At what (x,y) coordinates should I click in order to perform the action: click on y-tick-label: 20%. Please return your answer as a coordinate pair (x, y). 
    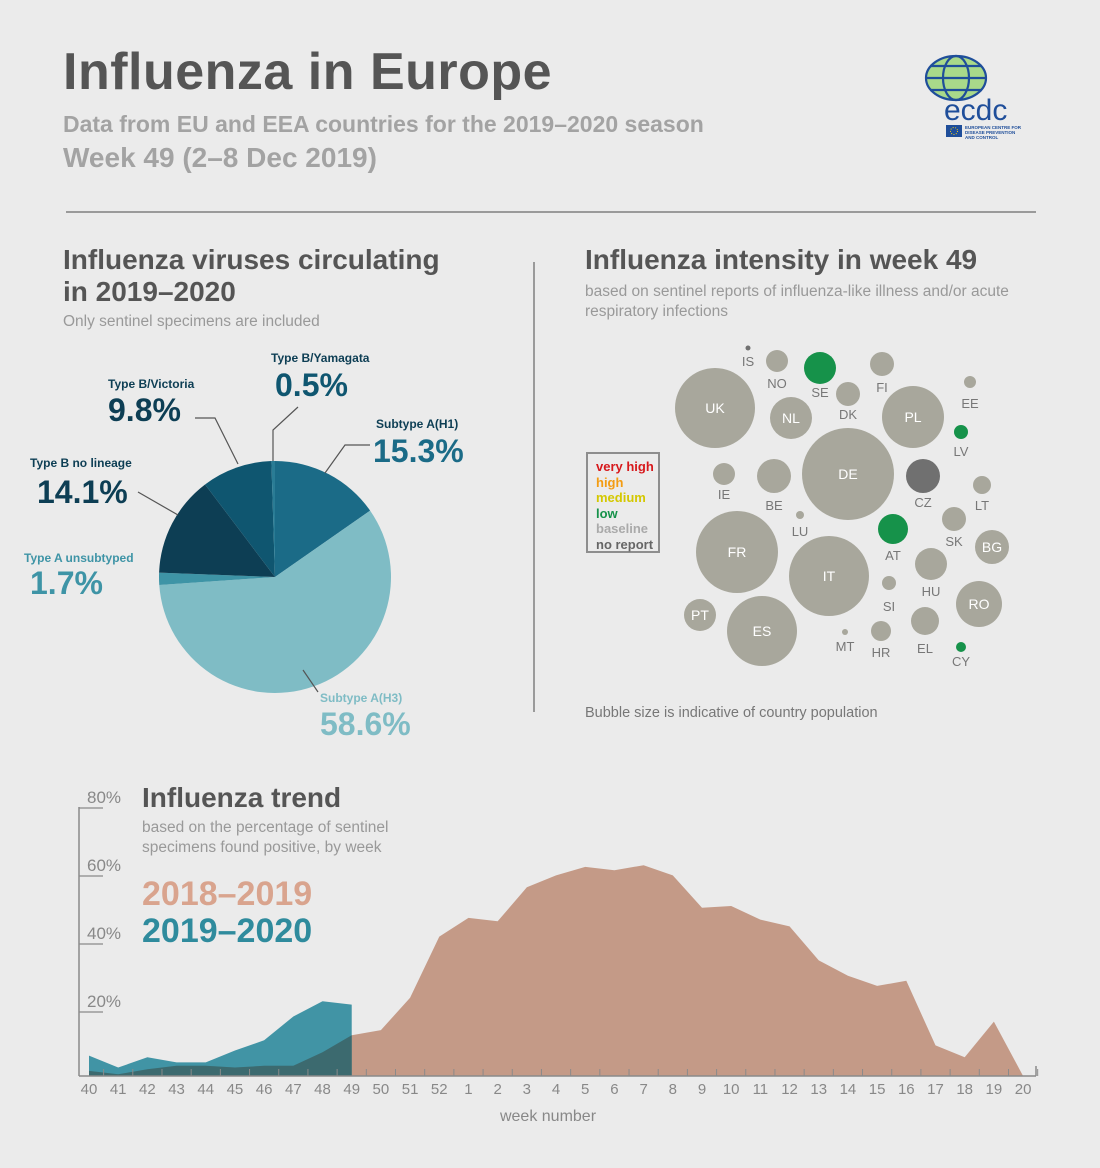
    Looking at the image, I should click on (104, 1001).